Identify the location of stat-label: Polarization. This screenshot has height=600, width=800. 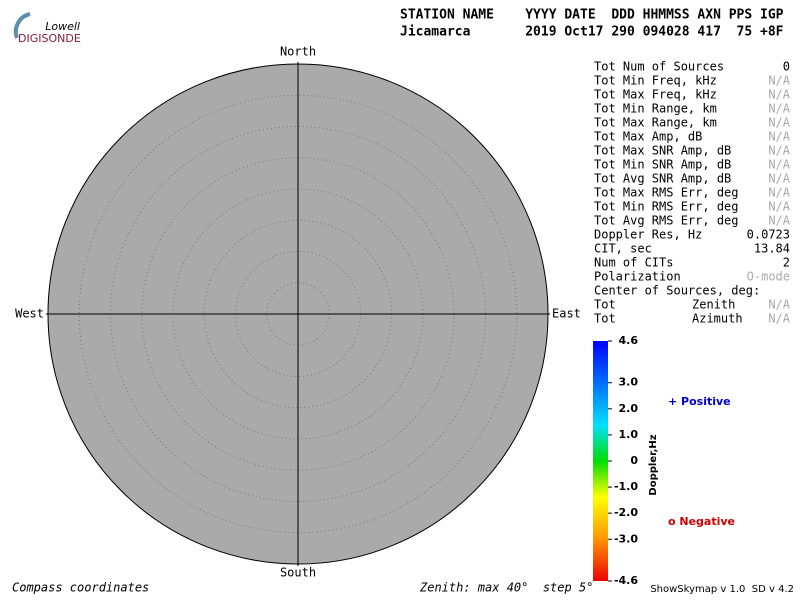
(637, 277).